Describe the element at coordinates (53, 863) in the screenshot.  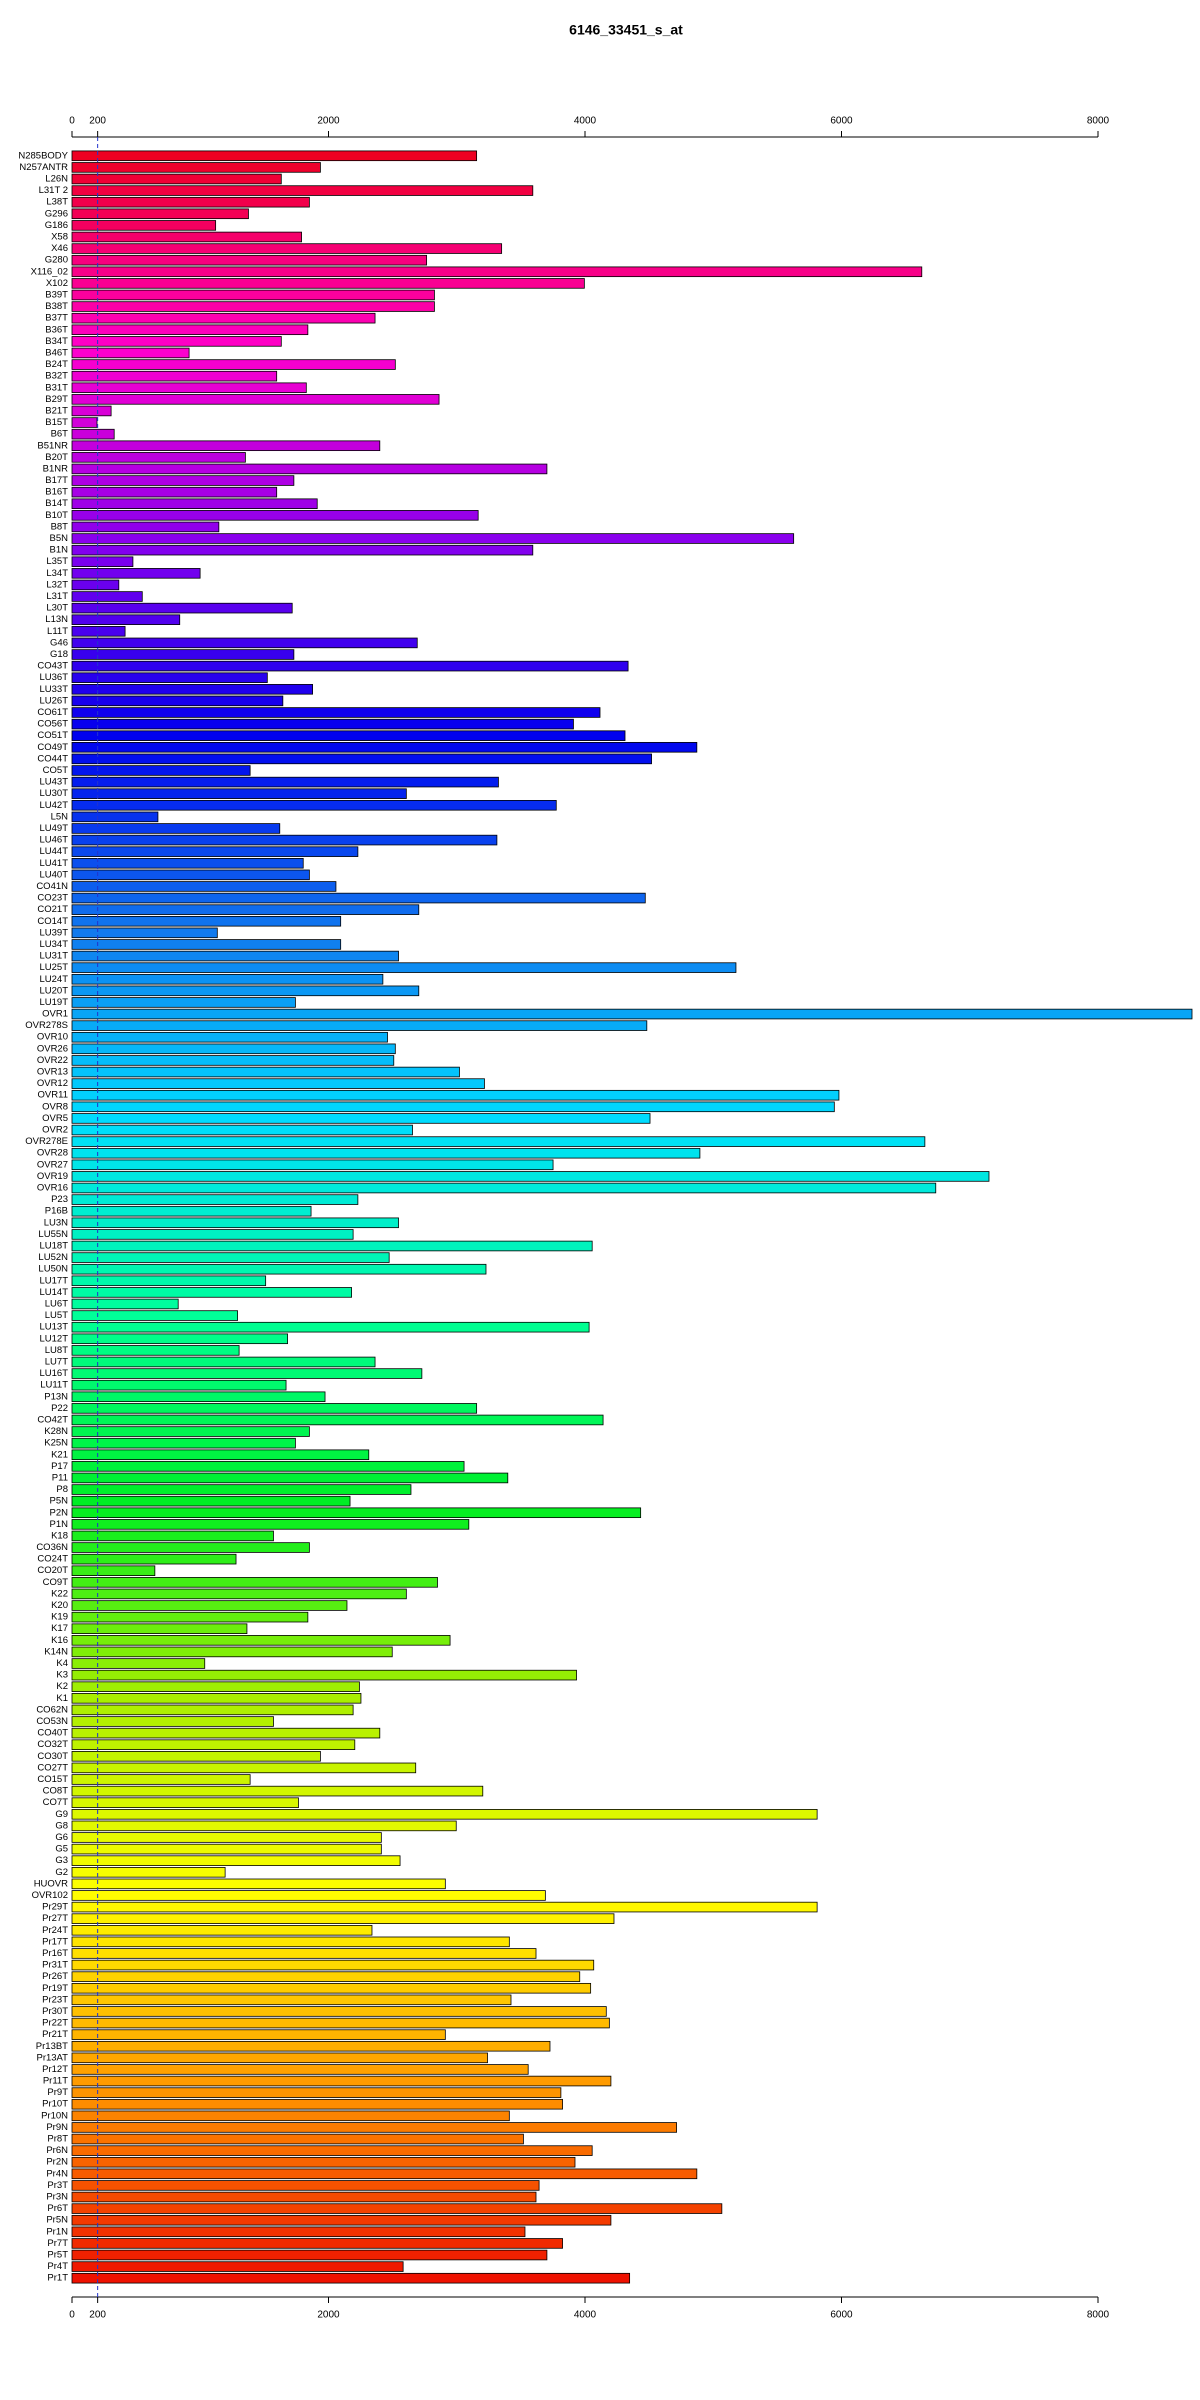
I see `y-tick-label: LU41T` at that location.